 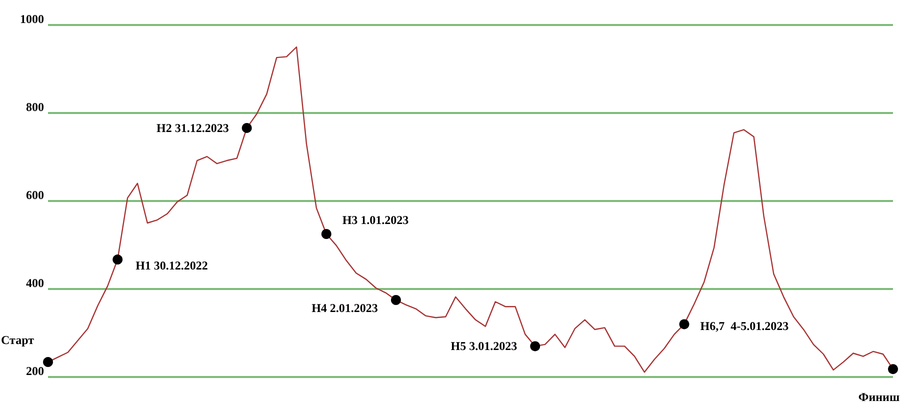 I want to click on data-label: Старт, so click(x=17, y=340).